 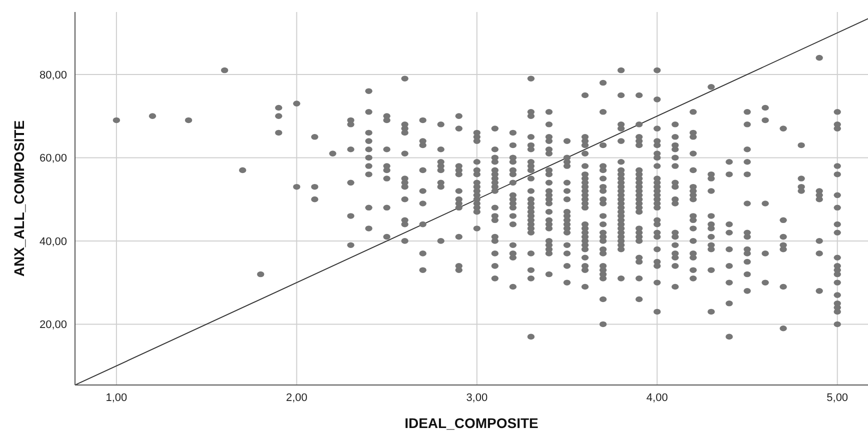 What do you see at coordinates (18, 198) in the screenshot?
I see `y-axis-title: ANX_ALL_COMPOSITE` at bounding box center [18, 198].